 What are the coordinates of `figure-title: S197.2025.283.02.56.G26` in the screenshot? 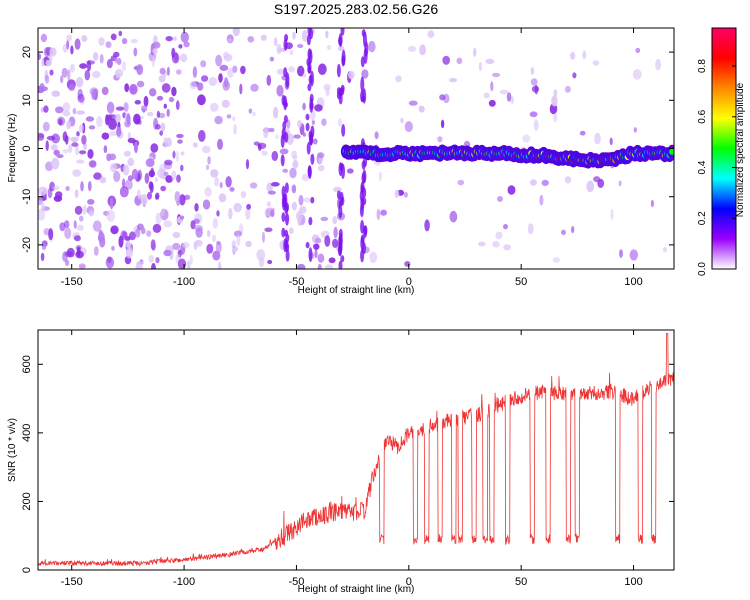 It's located at (356, 9).